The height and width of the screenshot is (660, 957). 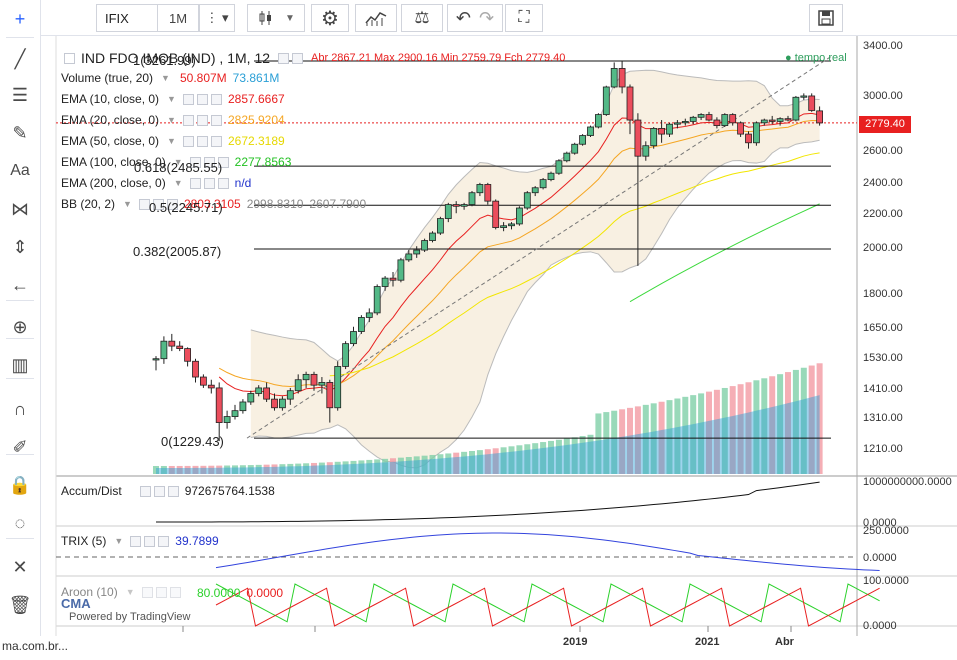 I want to click on ema10-value: 2857.6667, so click(x=256, y=99).